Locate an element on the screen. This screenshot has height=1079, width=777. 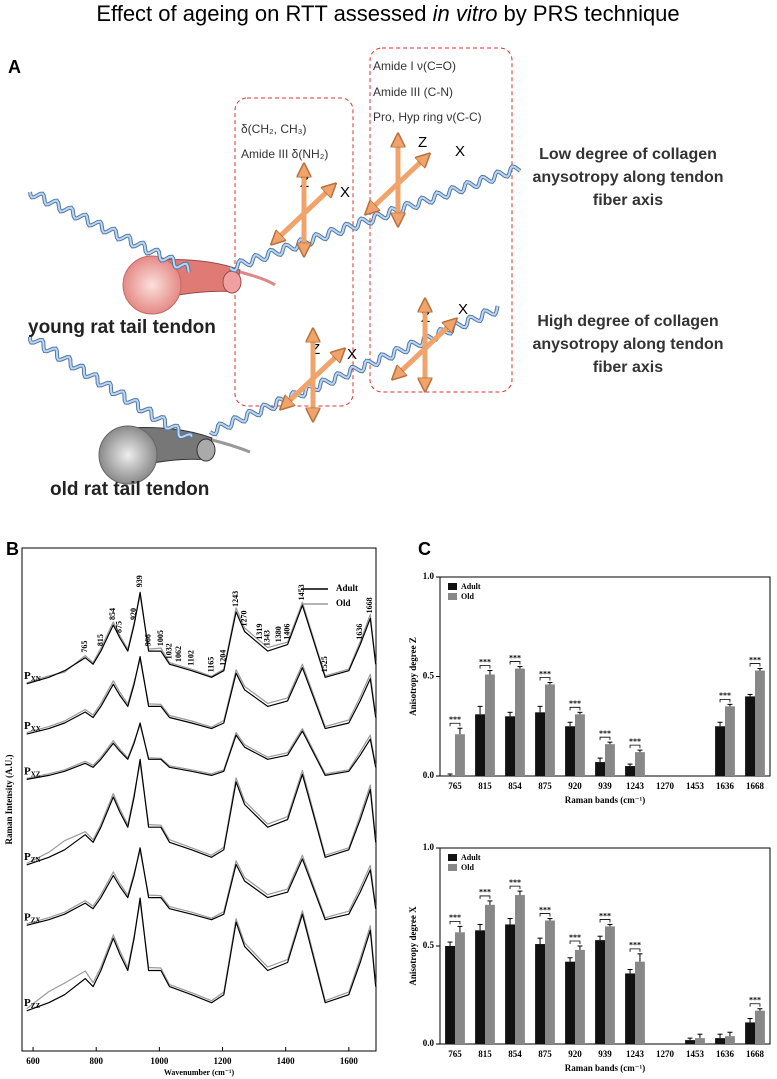
spectrum-label-sub: ZX is located at coordinates (36, 920).